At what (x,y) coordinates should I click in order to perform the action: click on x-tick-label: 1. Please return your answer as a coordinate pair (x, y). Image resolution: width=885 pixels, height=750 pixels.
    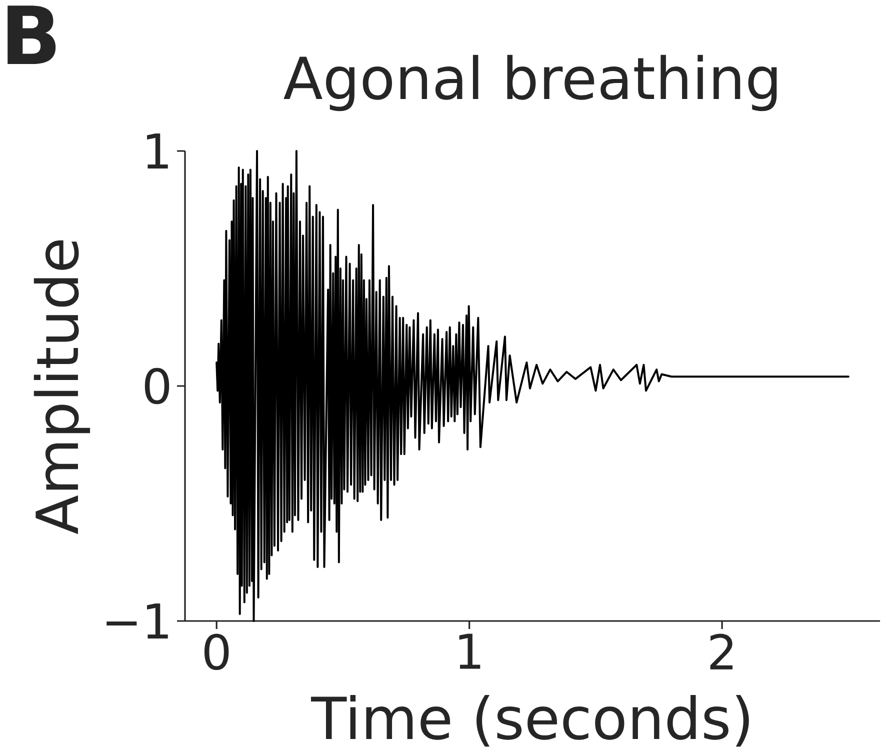
    Looking at the image, I should click on (469, 651).